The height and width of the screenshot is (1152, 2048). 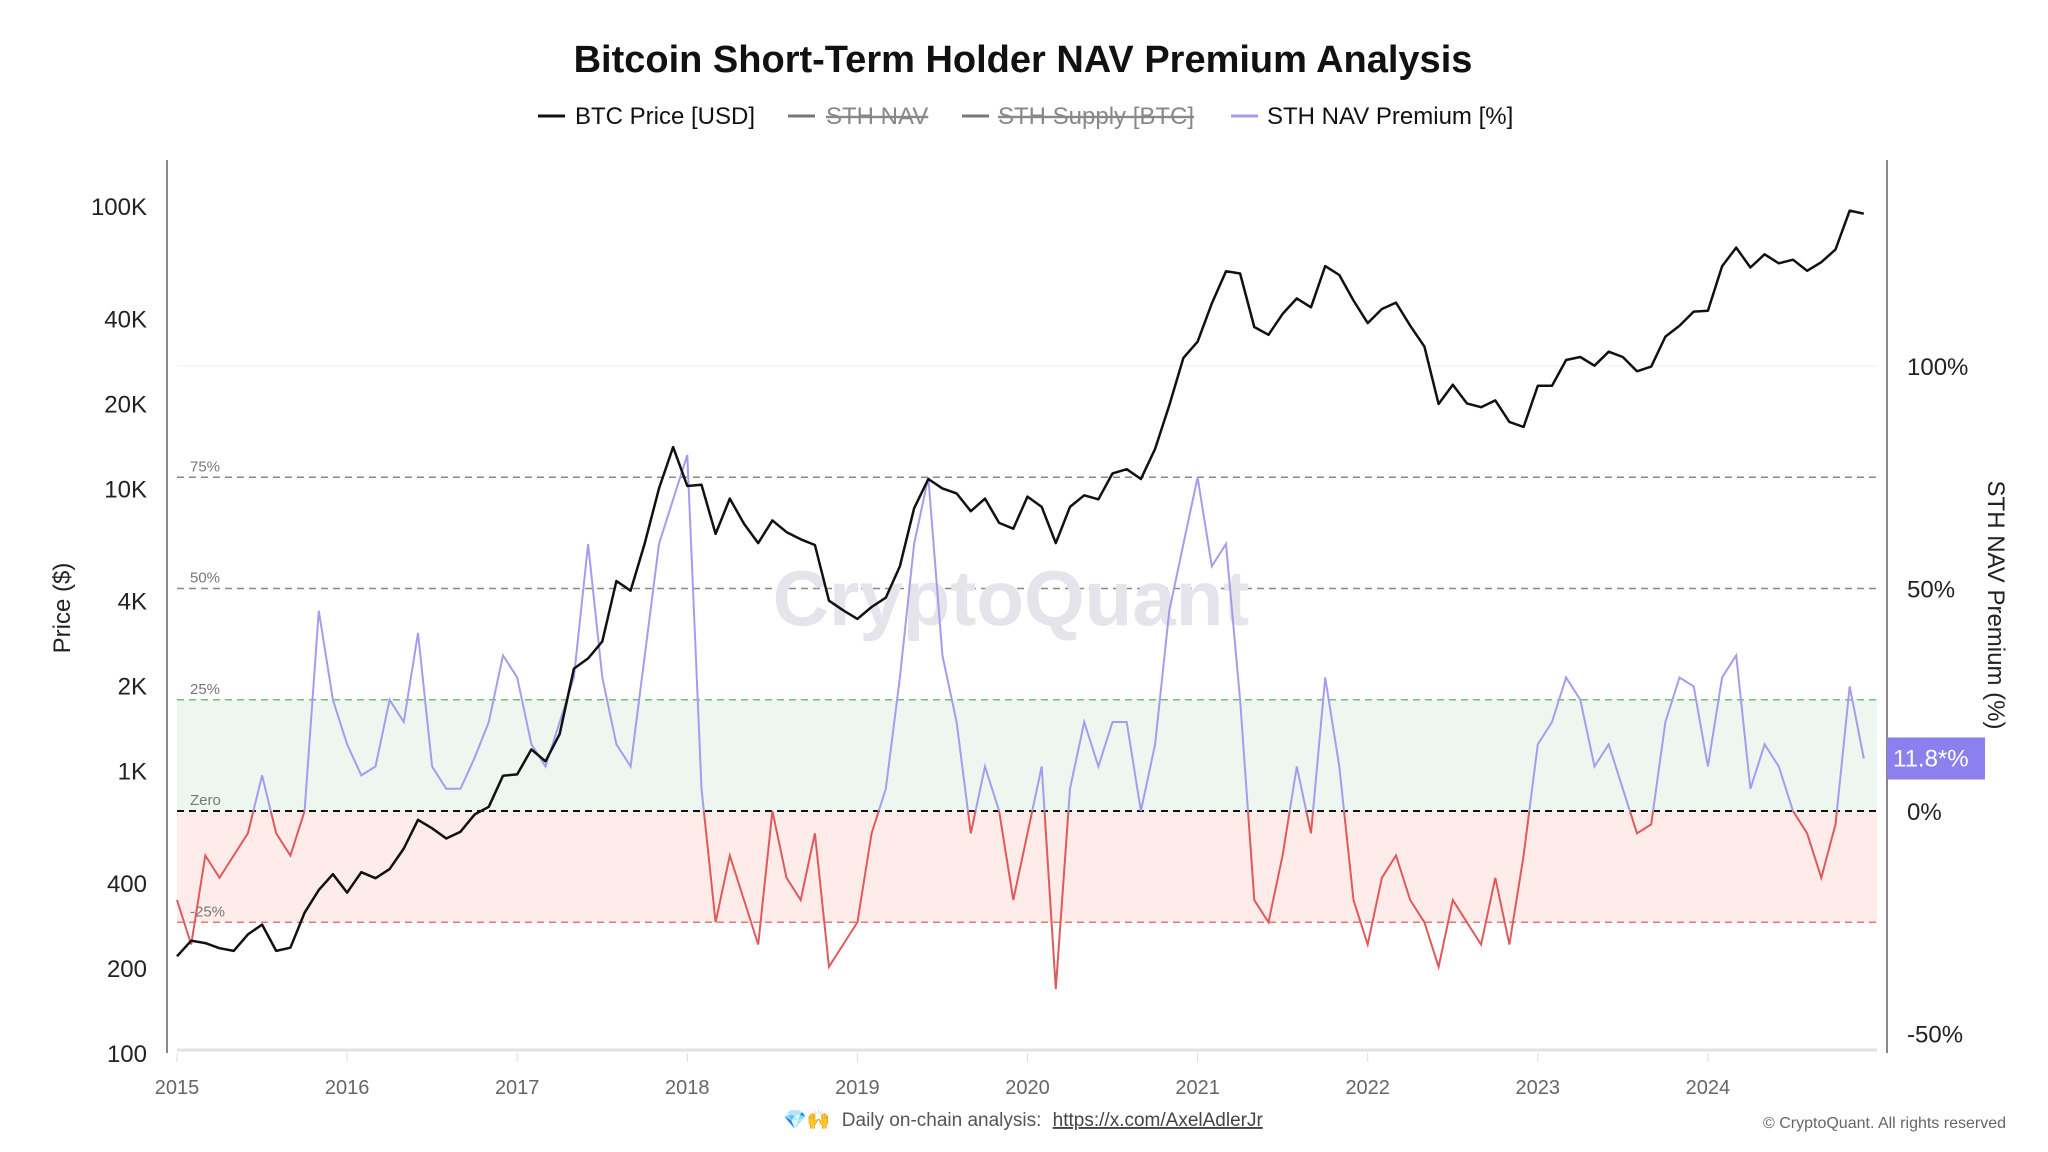 What do you see at coordinates (1390, 116) in the screenshot?
I see `legend-label: STH NAV Premium [%]` at bounding box center [1390, 116].